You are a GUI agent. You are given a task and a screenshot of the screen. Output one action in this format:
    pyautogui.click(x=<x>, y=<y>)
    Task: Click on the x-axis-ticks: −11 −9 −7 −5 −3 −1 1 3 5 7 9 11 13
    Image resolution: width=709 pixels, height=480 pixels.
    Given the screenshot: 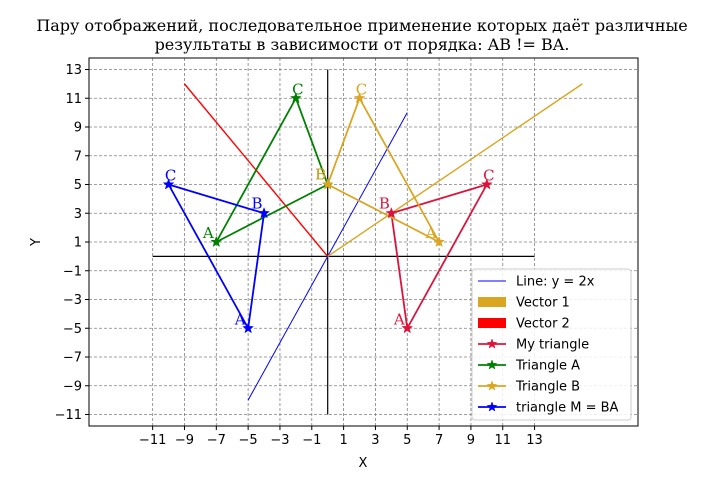 What is the action you would take?
    pyautogui.click(x=341, y=437)
    